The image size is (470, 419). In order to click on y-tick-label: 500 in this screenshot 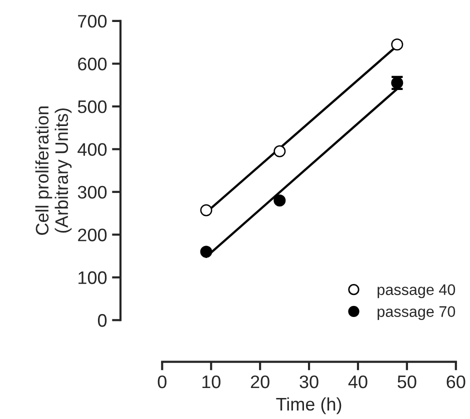, I will do `click(92, 107)`.